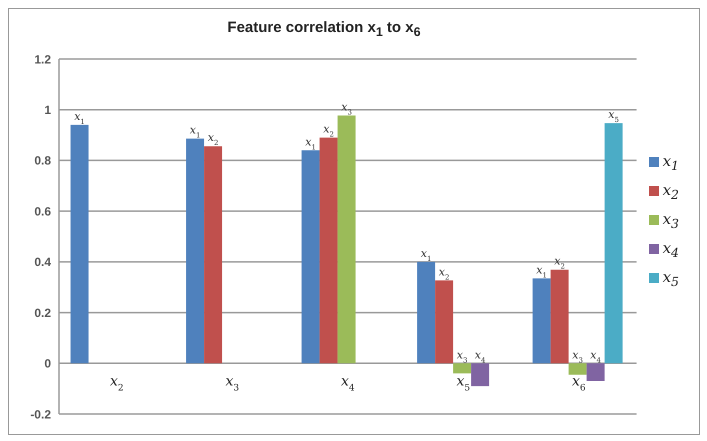  Describe the element at coordinates (463, 383) in the screenshot. I see `x-tick-label: x$_{5}$` at that location.